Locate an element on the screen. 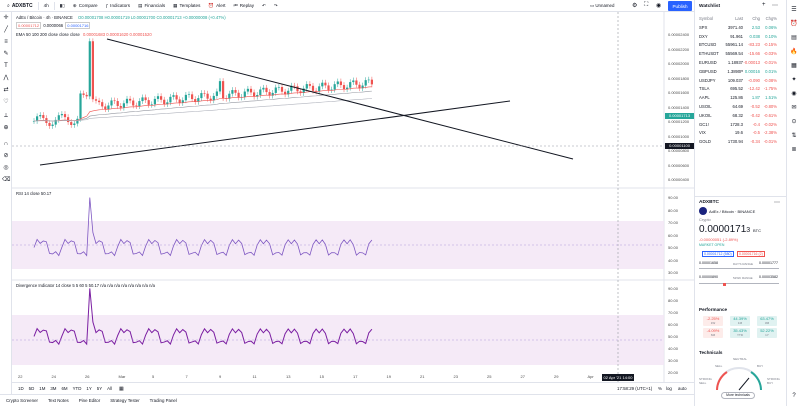 This screenshot has height=406, width=800. watchlist-row: SPX 3971.40 2.53 0.06% is located at coordinates (738, 27).